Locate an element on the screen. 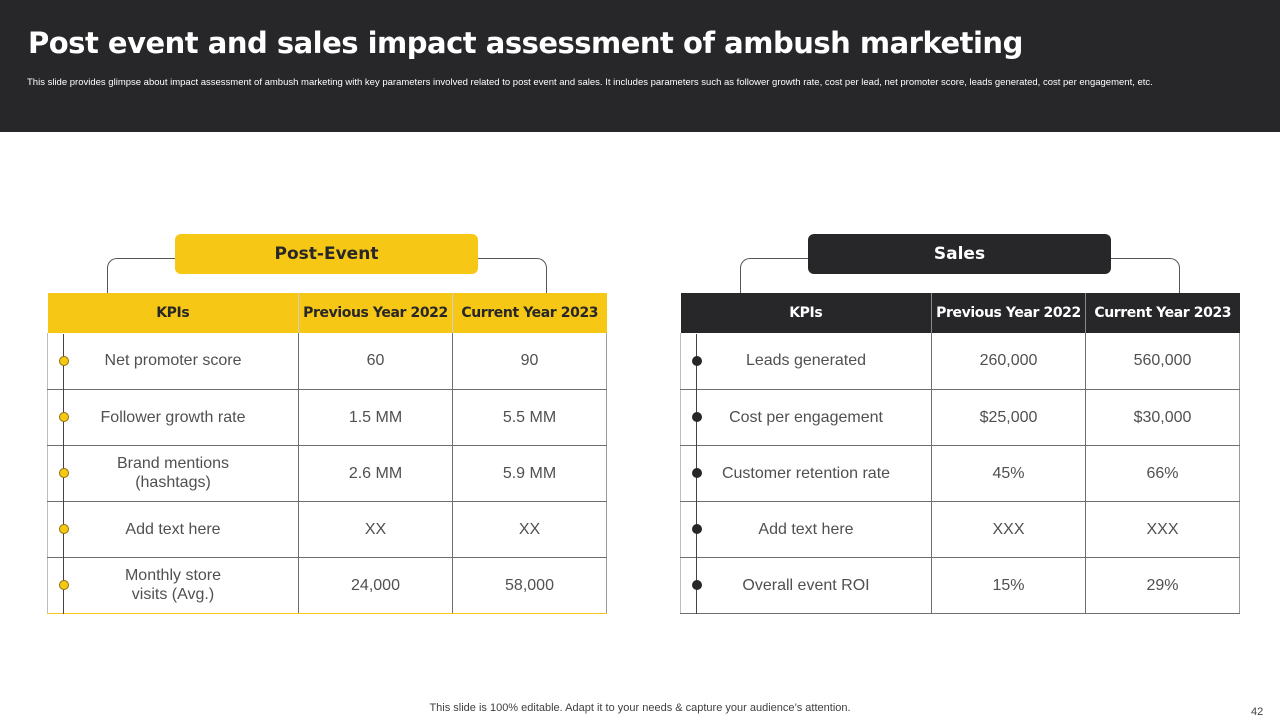 The image size is (1280, 720). current-value-cell: $30,000 is located at coordinates (1162, 417).